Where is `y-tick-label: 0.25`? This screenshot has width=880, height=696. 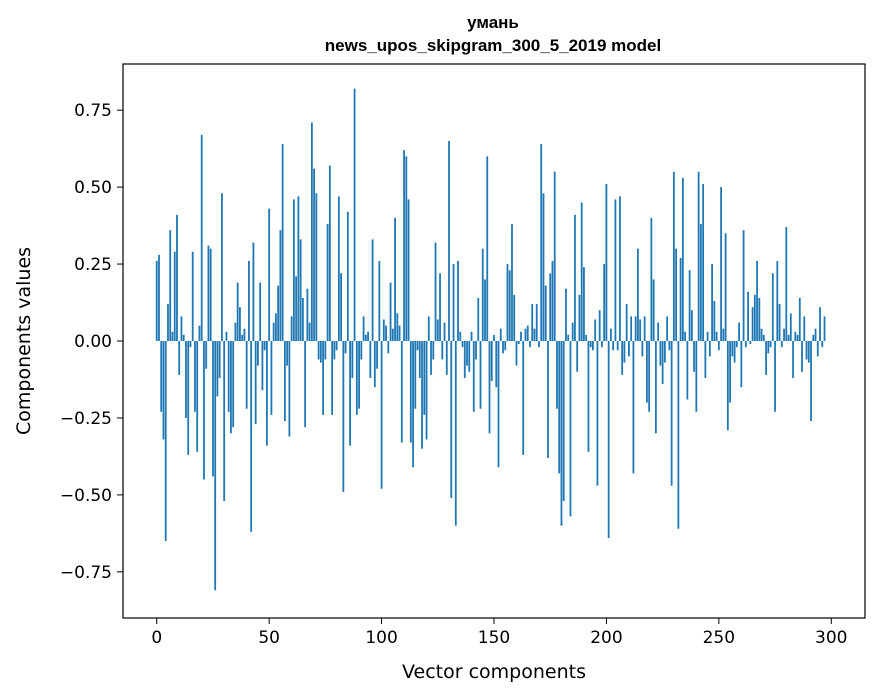
y-tick-label: 0.25 is located at coordinates (93, 265).